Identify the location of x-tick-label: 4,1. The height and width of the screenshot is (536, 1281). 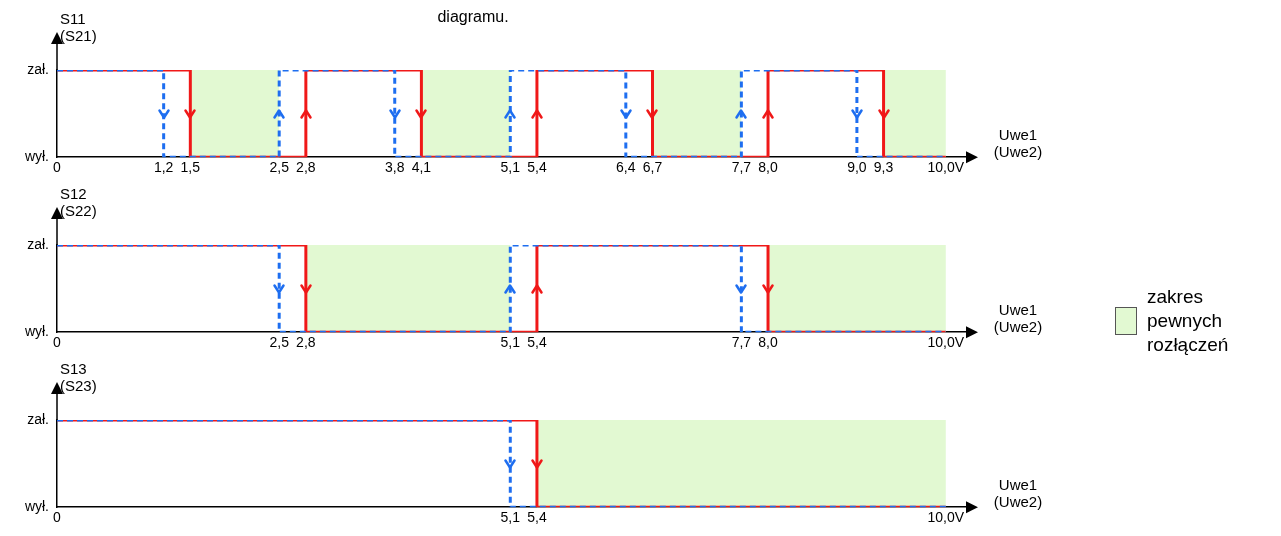
(421, 167).